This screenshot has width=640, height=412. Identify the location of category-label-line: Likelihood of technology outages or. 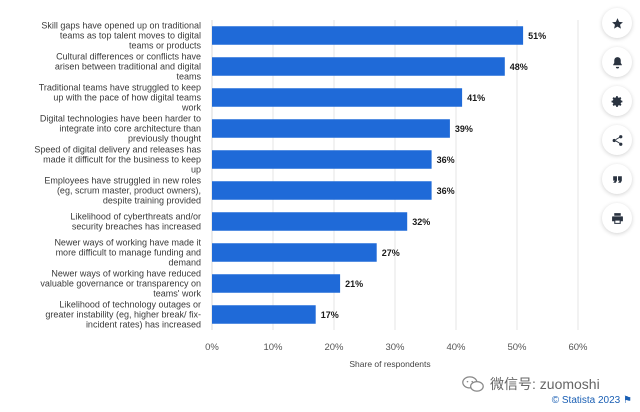
(130, 304).